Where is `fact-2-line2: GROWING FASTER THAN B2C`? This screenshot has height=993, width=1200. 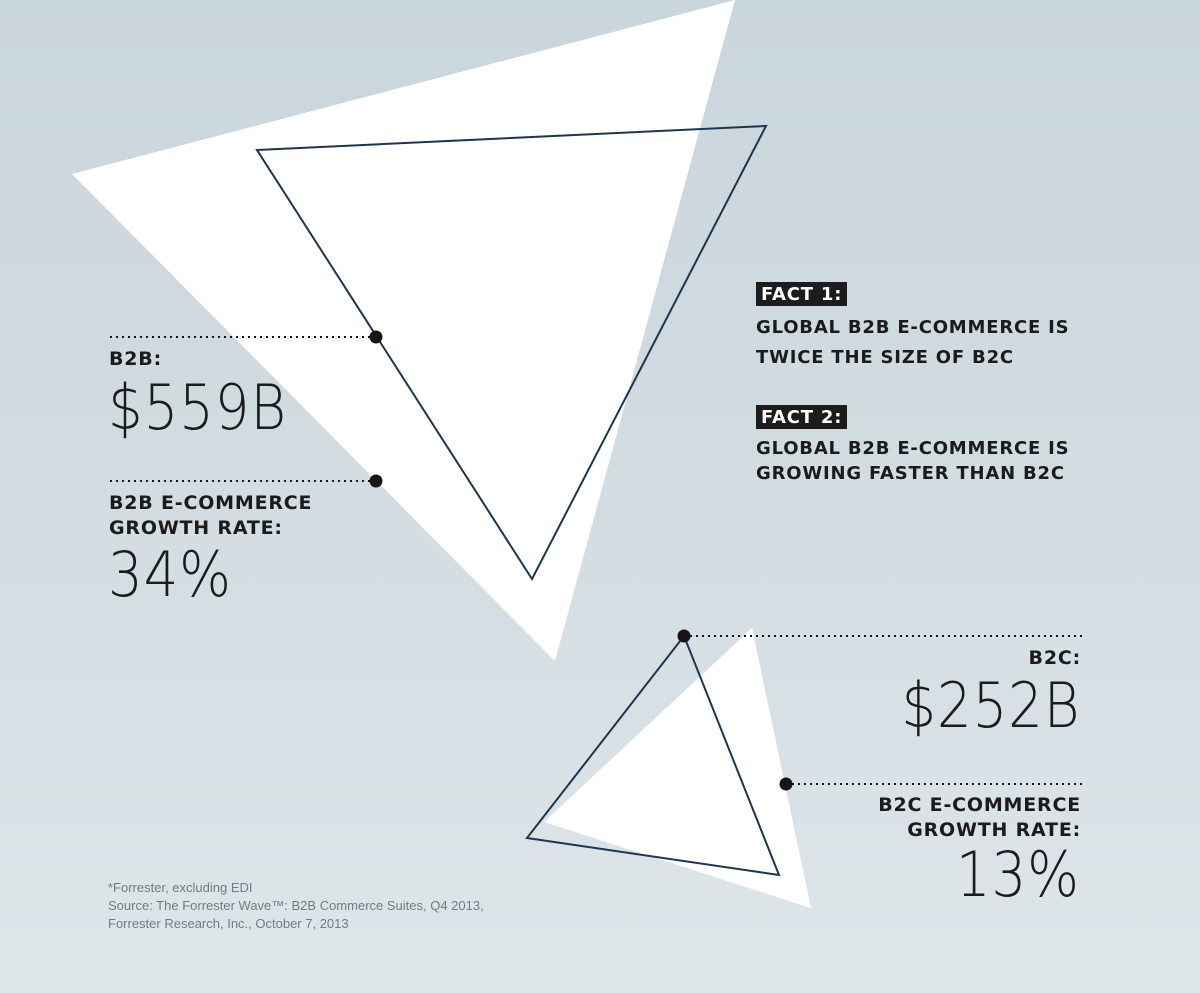
fact-2-line2: GROWING FASTER THAN B2C is located at coordinates (910, 473).